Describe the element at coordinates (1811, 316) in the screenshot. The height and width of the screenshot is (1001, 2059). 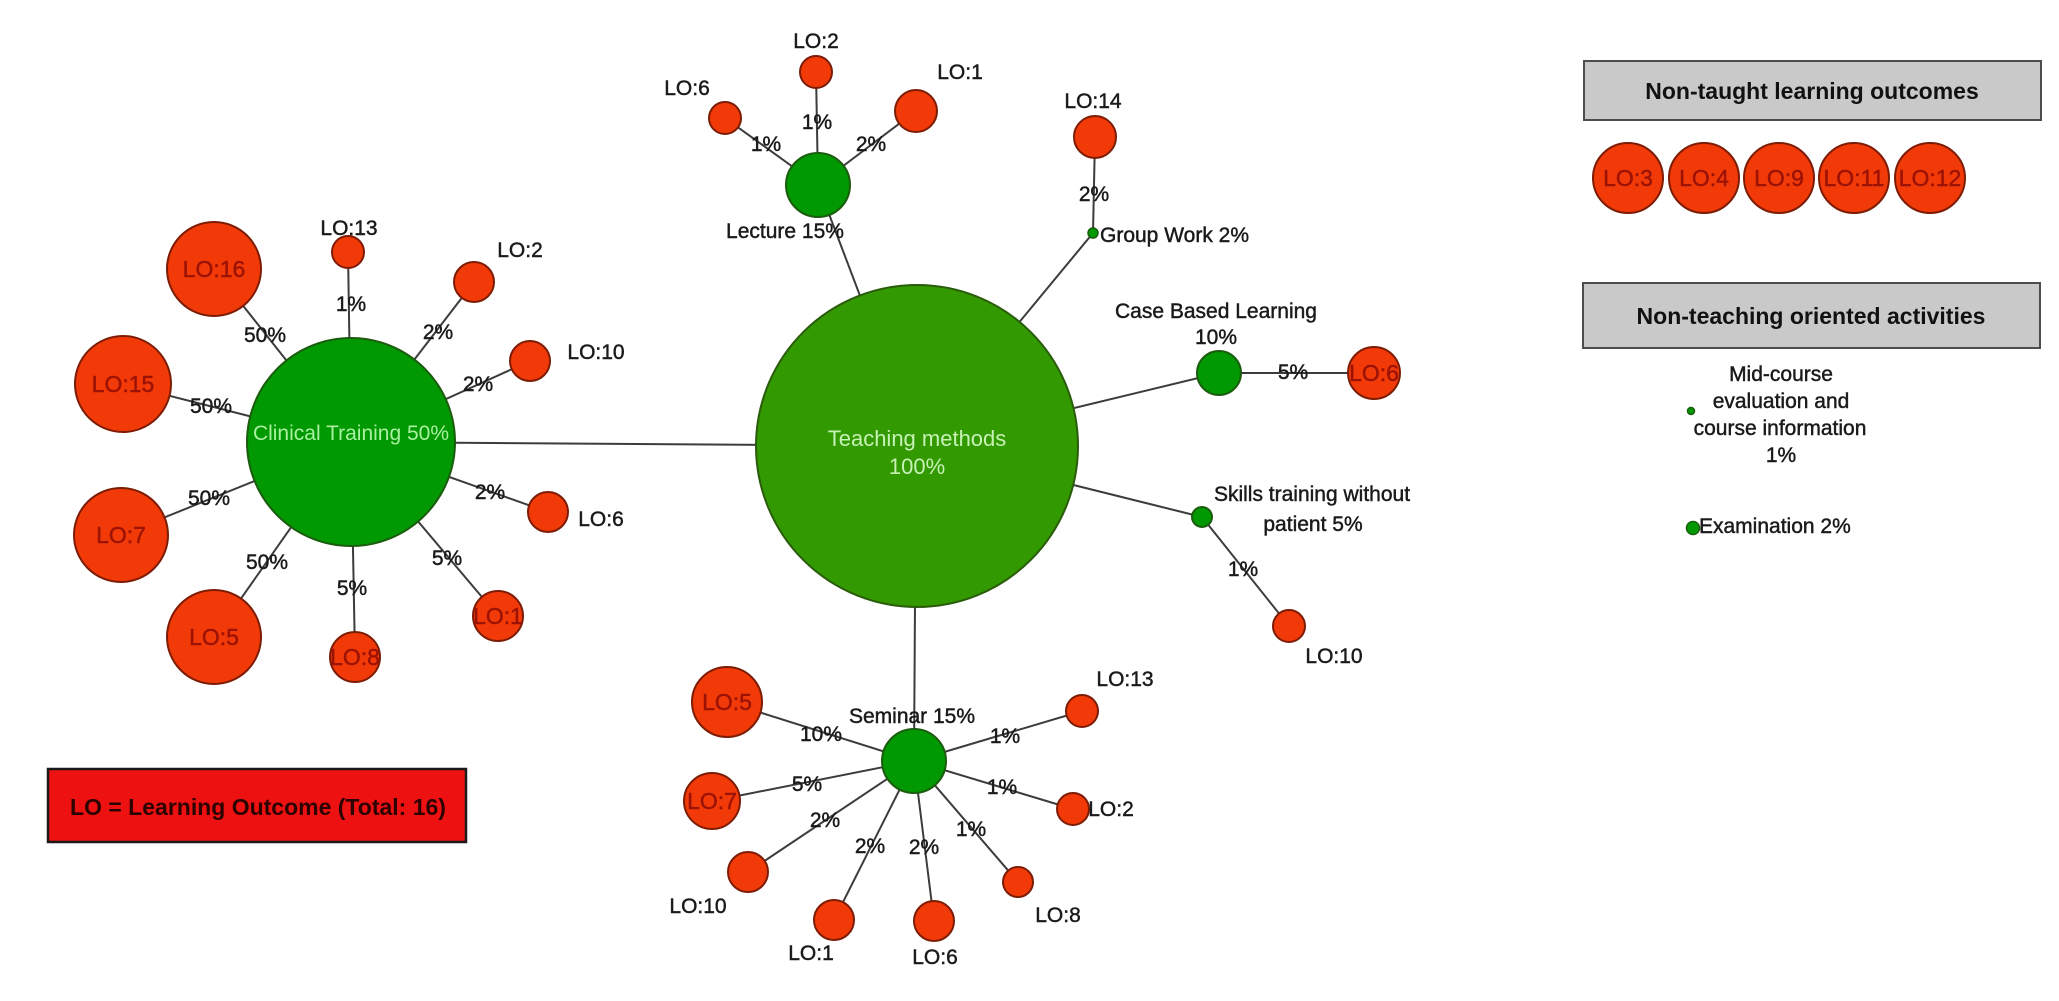
I see `svg-text:Non-teaching oriented activiti: Non-teaching oriented activities` at that location.